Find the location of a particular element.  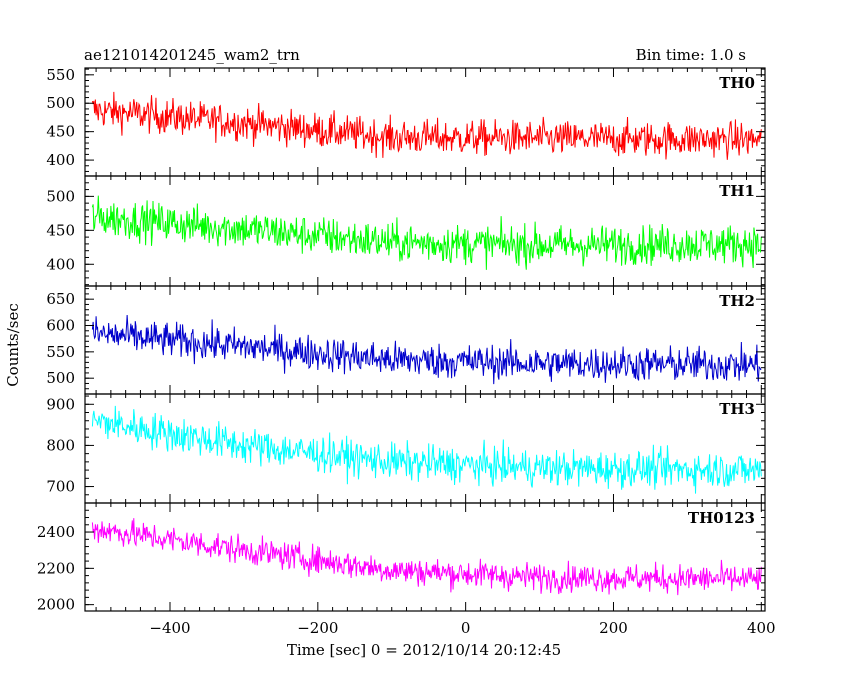

panel-label: TH1 is located at coordinates (737, 191).